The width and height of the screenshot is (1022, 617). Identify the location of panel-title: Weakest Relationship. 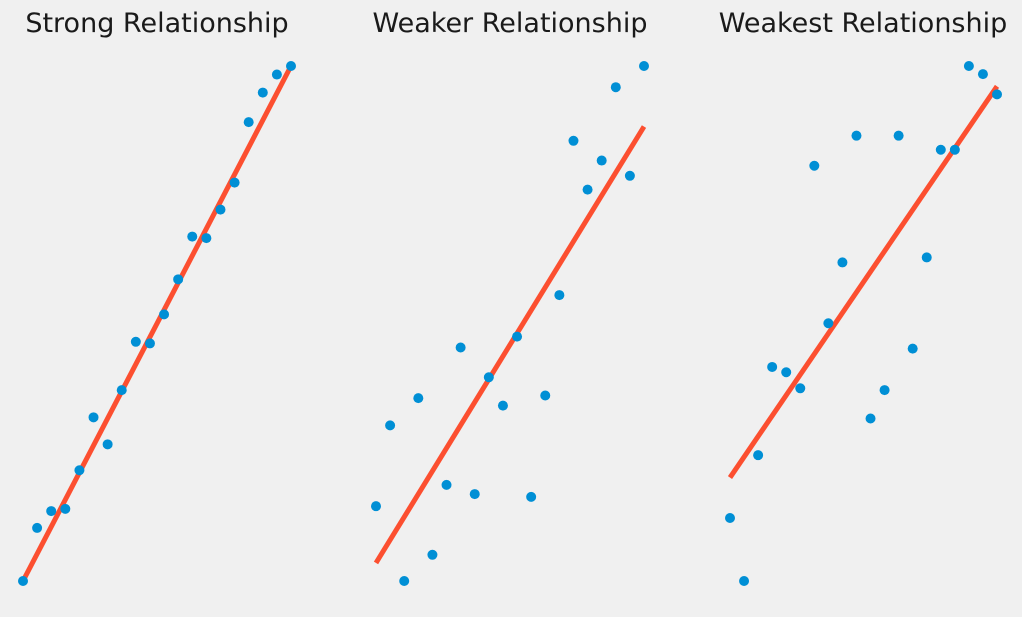
(863, 23).